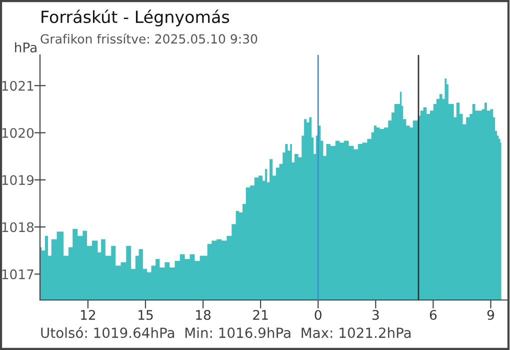 The width and height of the screenshot is (510, 350). Describe the element at coordinates (433, 315) in the screenshot. I see `x-tick-label: 6` at that location.